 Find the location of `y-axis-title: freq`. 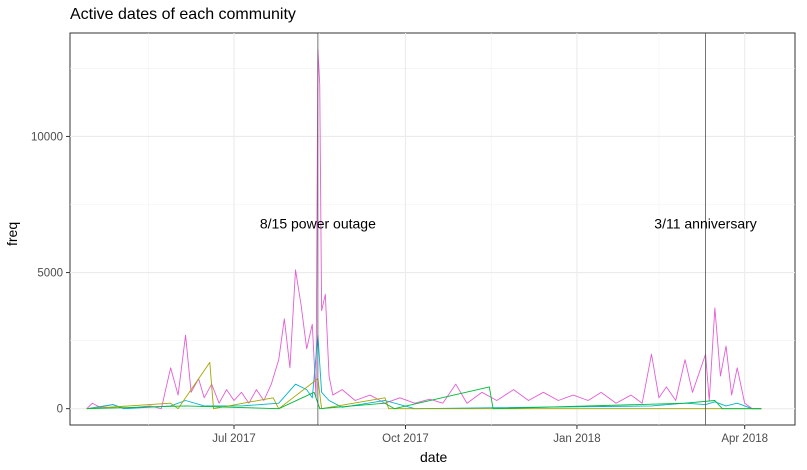

y-axis-title: freq is located at coordinates (12, 233).